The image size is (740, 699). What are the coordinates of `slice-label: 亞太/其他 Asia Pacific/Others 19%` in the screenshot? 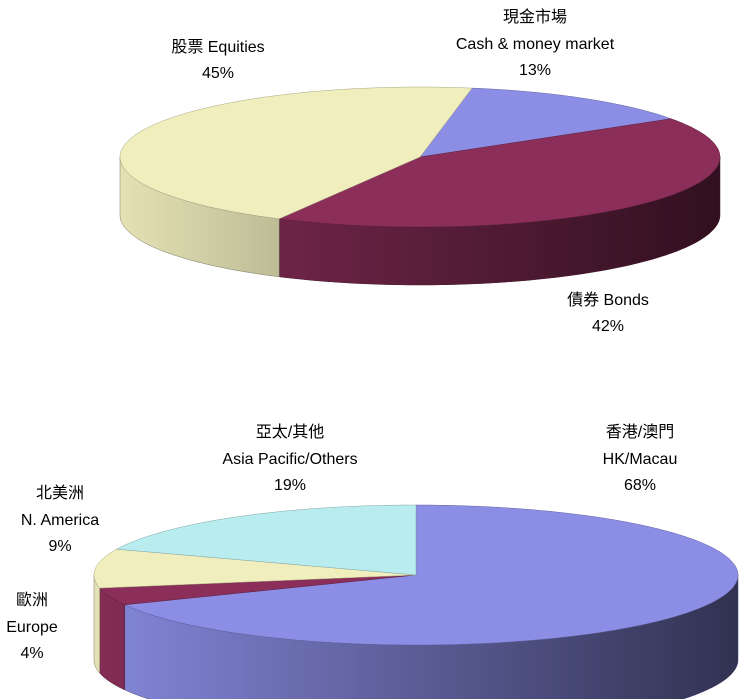 It's located at (289, 458).